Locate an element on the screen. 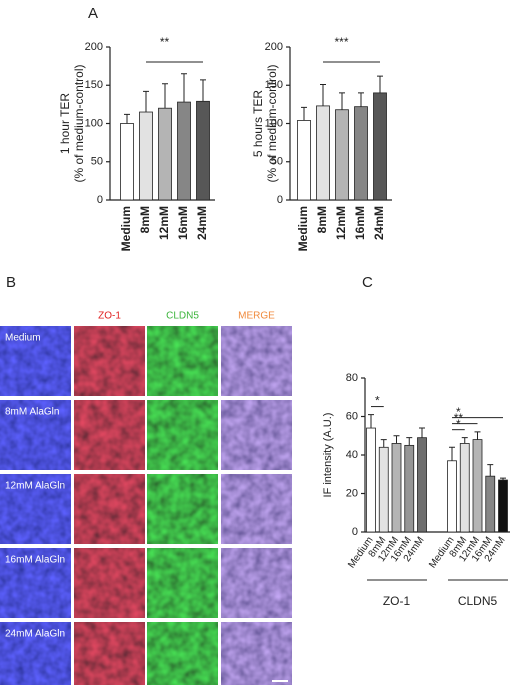 Image resolution: width=514 pixels, height=685 pixels. y-axis-label: IF intensity (A.U.) is located at coordinates (328, 455).